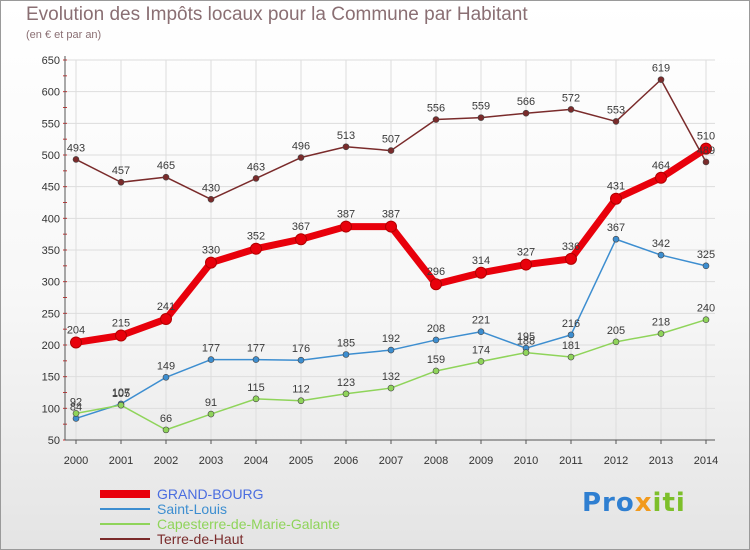 Image resolution: width=750 pixels, height=550 pixels. I want to click on data-label-capesterre-de-marie-galante: 112, so click(301, 390).